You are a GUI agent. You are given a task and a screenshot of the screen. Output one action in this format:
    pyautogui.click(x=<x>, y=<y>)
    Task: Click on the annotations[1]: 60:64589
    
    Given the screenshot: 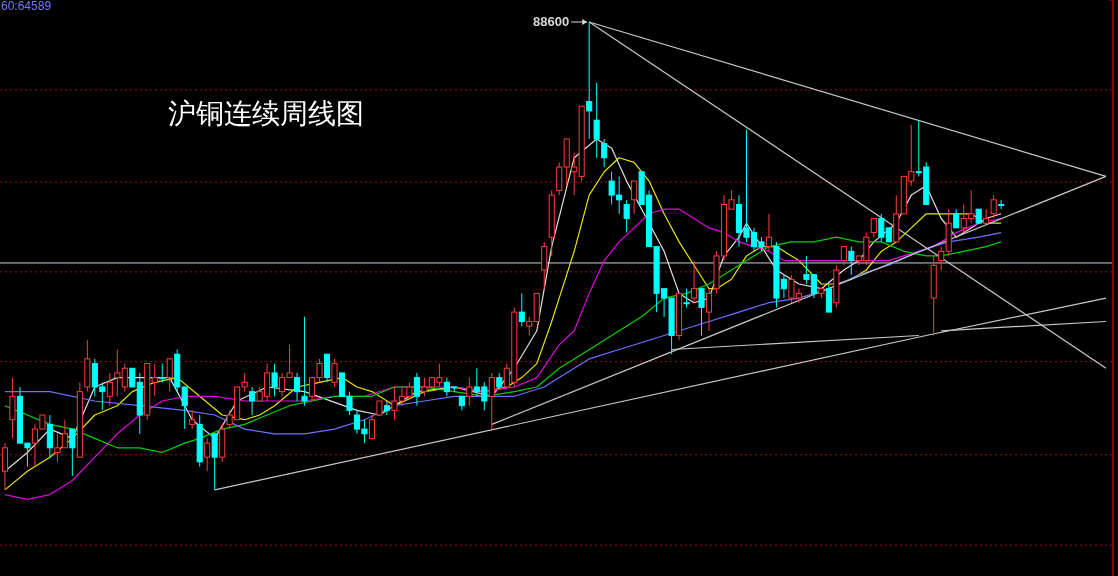 What is the action you would take?
    pyautogui.click(x=26, y=6)
    